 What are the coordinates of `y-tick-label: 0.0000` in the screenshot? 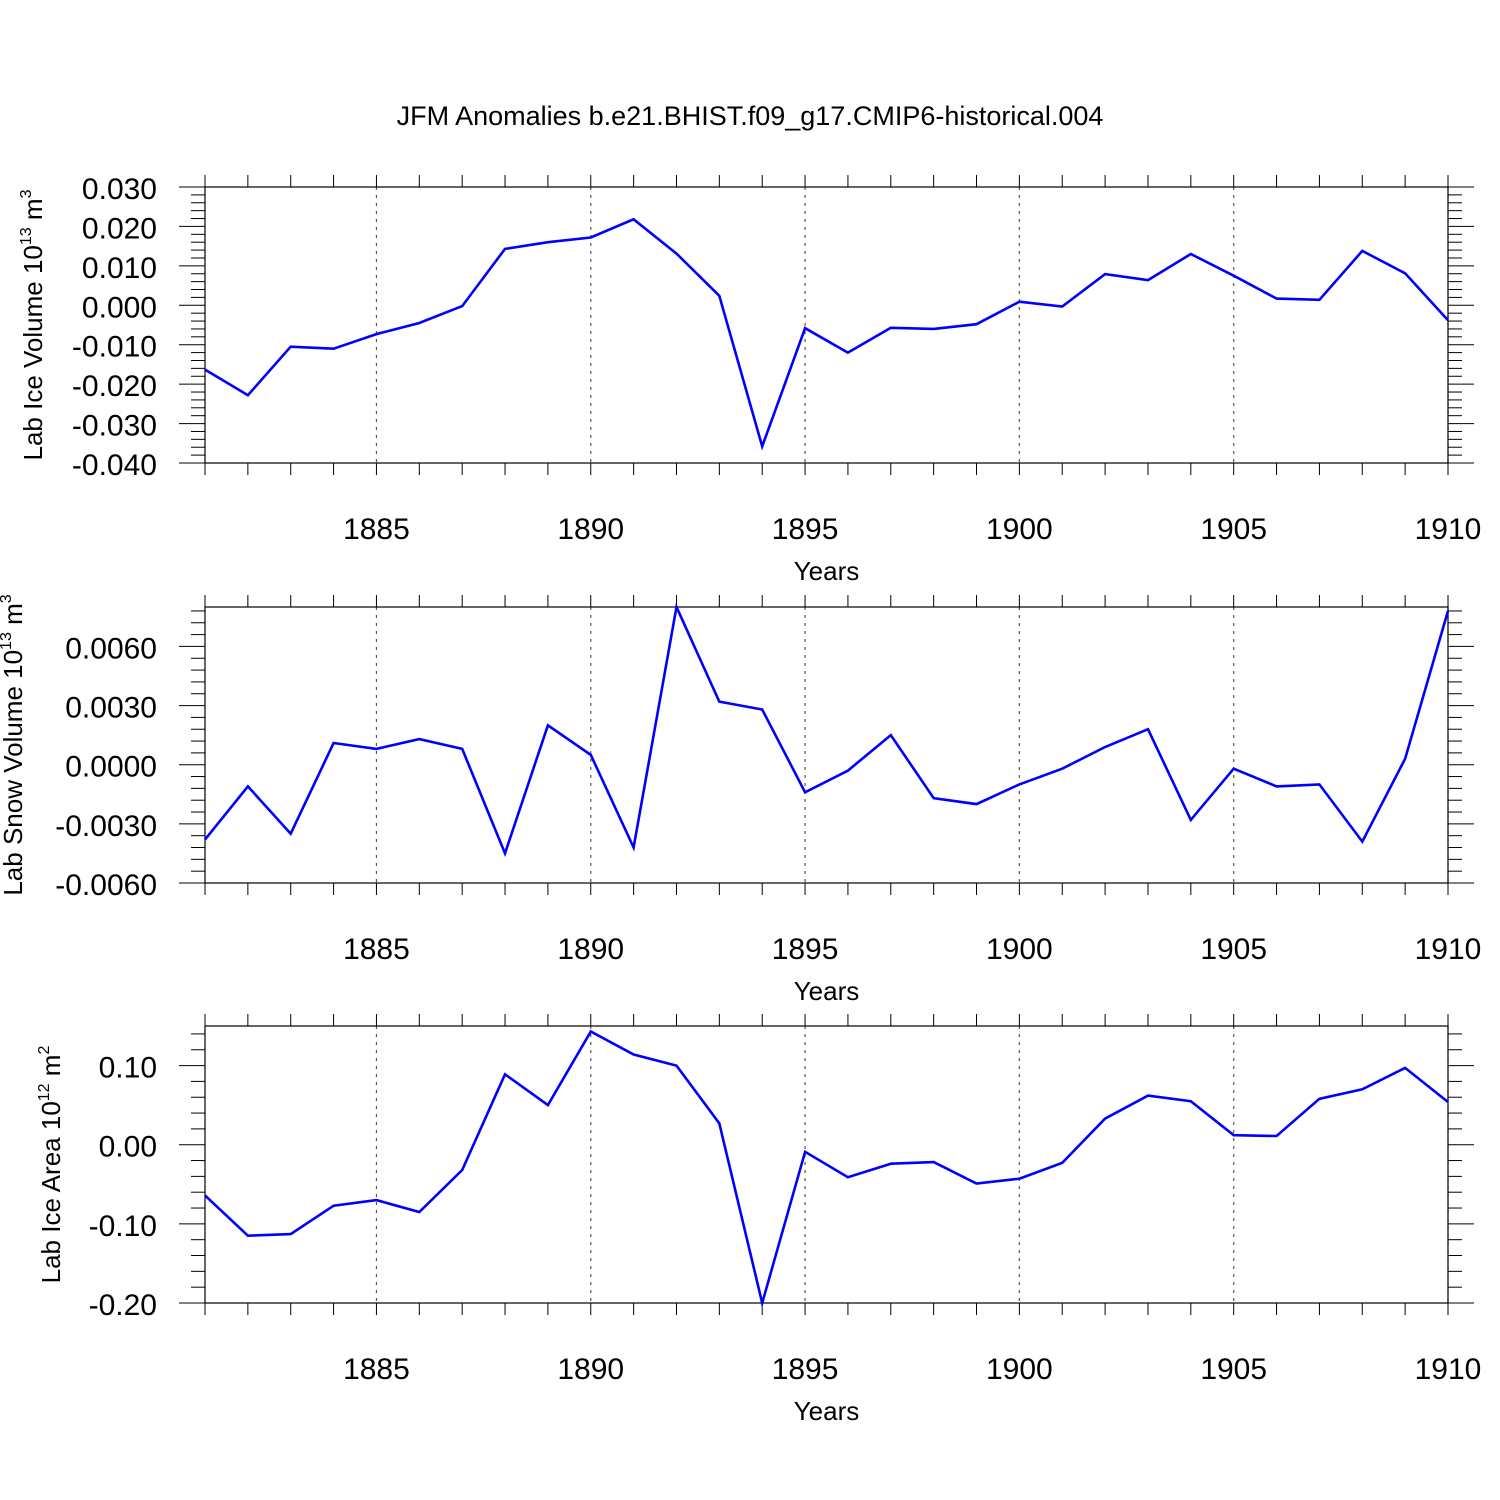 It's located at (111, 767).